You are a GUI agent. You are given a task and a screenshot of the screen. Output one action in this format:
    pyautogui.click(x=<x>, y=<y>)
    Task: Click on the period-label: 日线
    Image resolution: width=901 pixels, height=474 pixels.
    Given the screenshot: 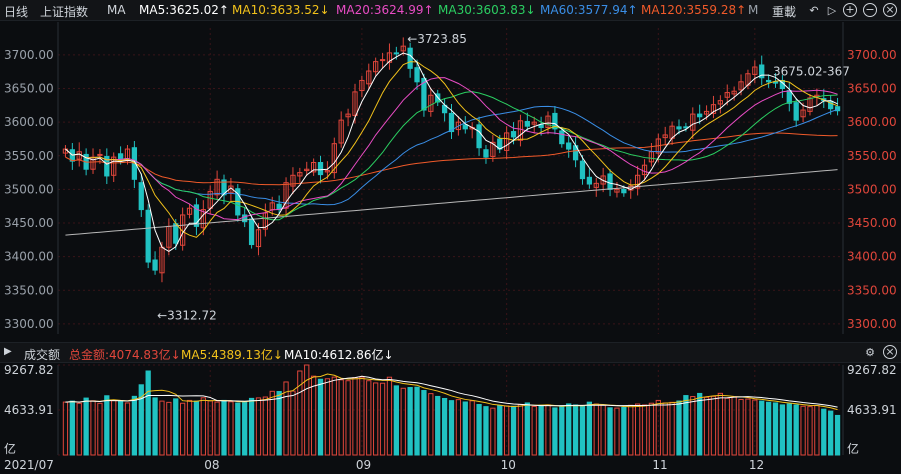 What is the action you would take?
    pyautogui.click(x=16, y=12)
    